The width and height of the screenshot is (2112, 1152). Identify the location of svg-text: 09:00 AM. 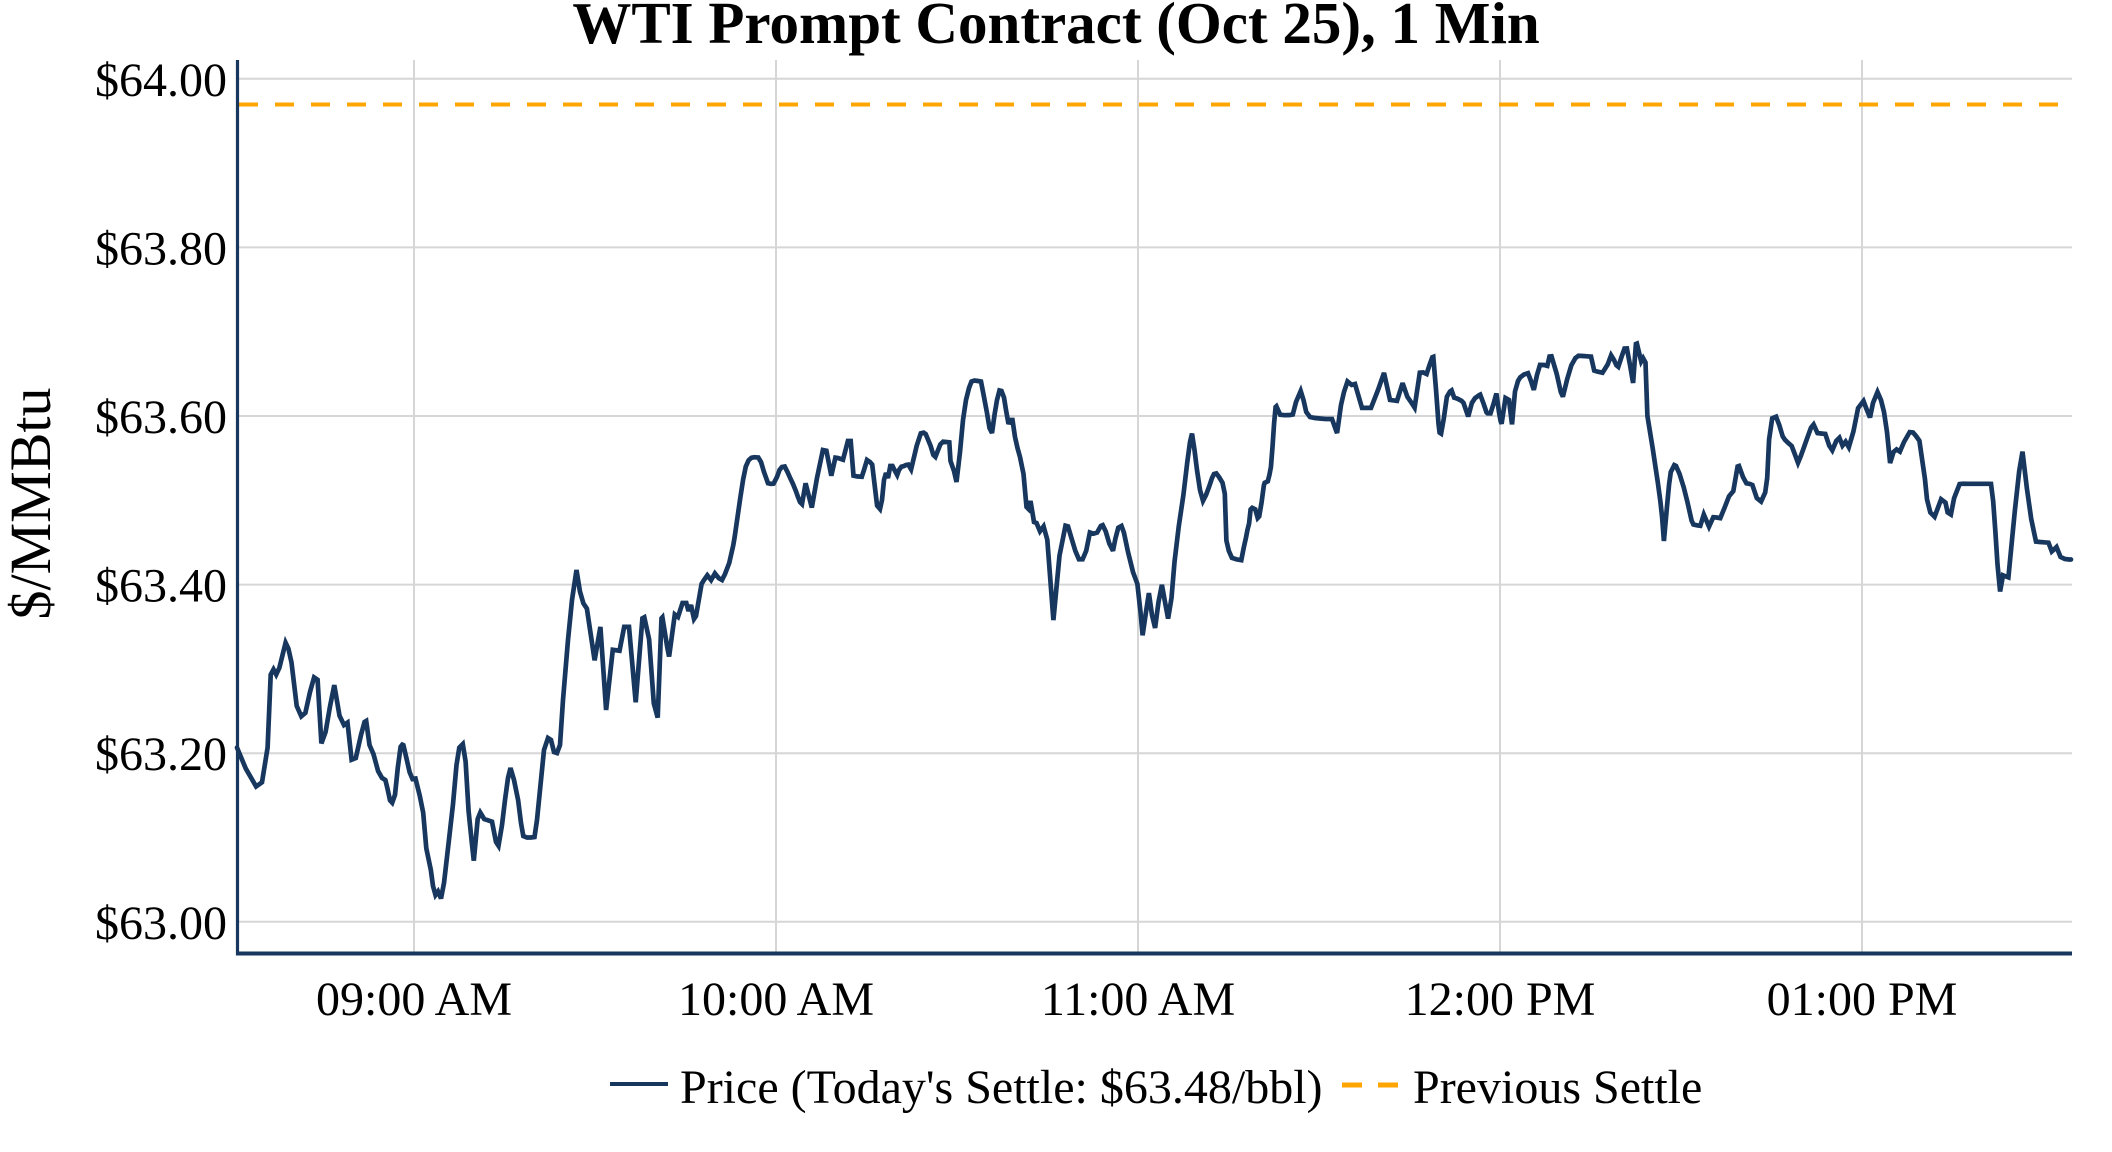
(414, 999).